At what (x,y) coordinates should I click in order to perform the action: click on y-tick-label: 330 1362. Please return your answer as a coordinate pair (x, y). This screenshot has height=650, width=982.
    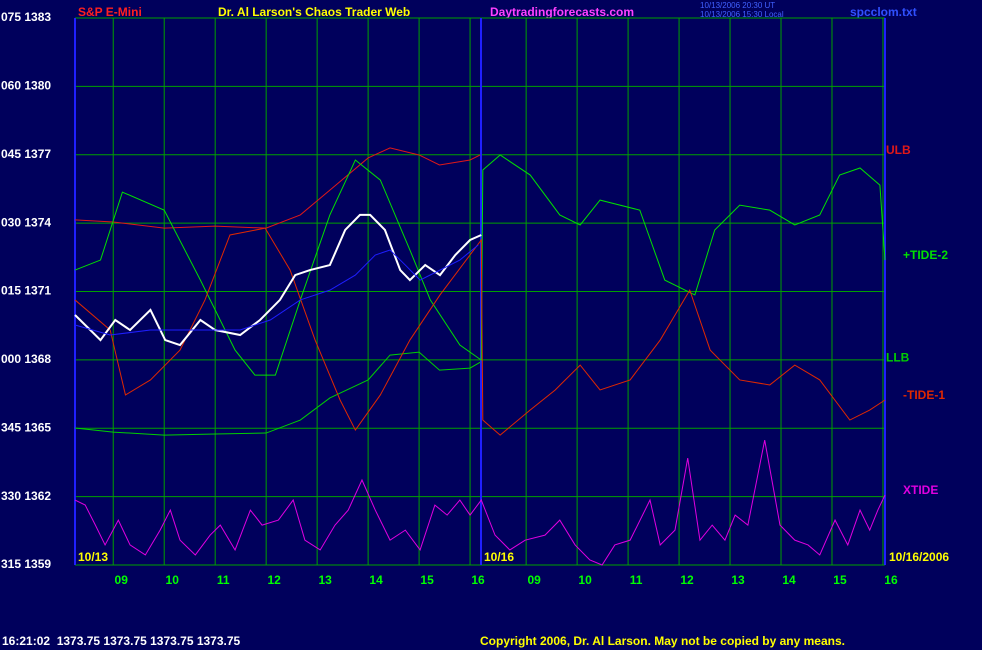
    Looking at the image, I should click on (26, 496).